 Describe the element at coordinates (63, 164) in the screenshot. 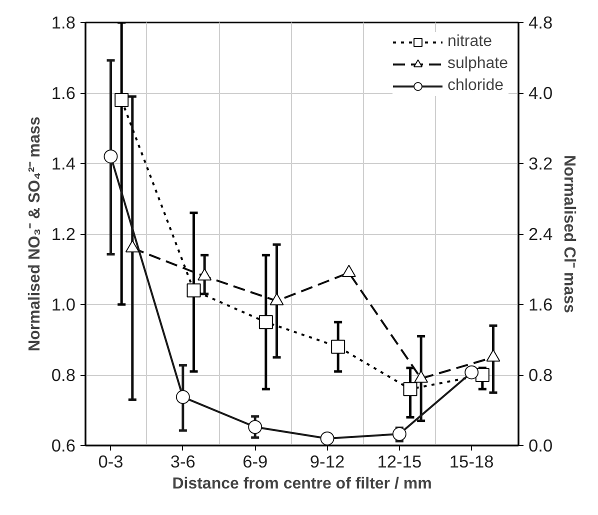

I see `y-tick-label: 1.4` at that location.